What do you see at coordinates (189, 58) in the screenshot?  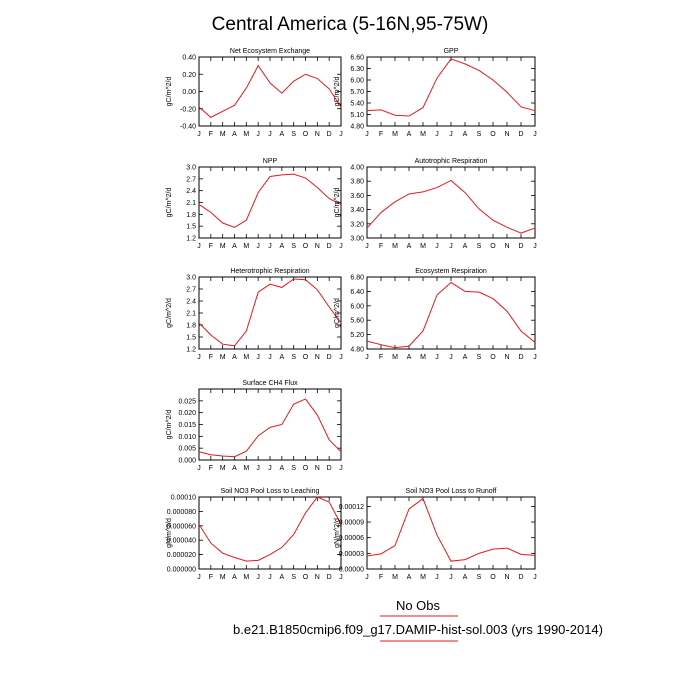 I see `y-tick-label: 0.40` at bounding box center [189, 58].